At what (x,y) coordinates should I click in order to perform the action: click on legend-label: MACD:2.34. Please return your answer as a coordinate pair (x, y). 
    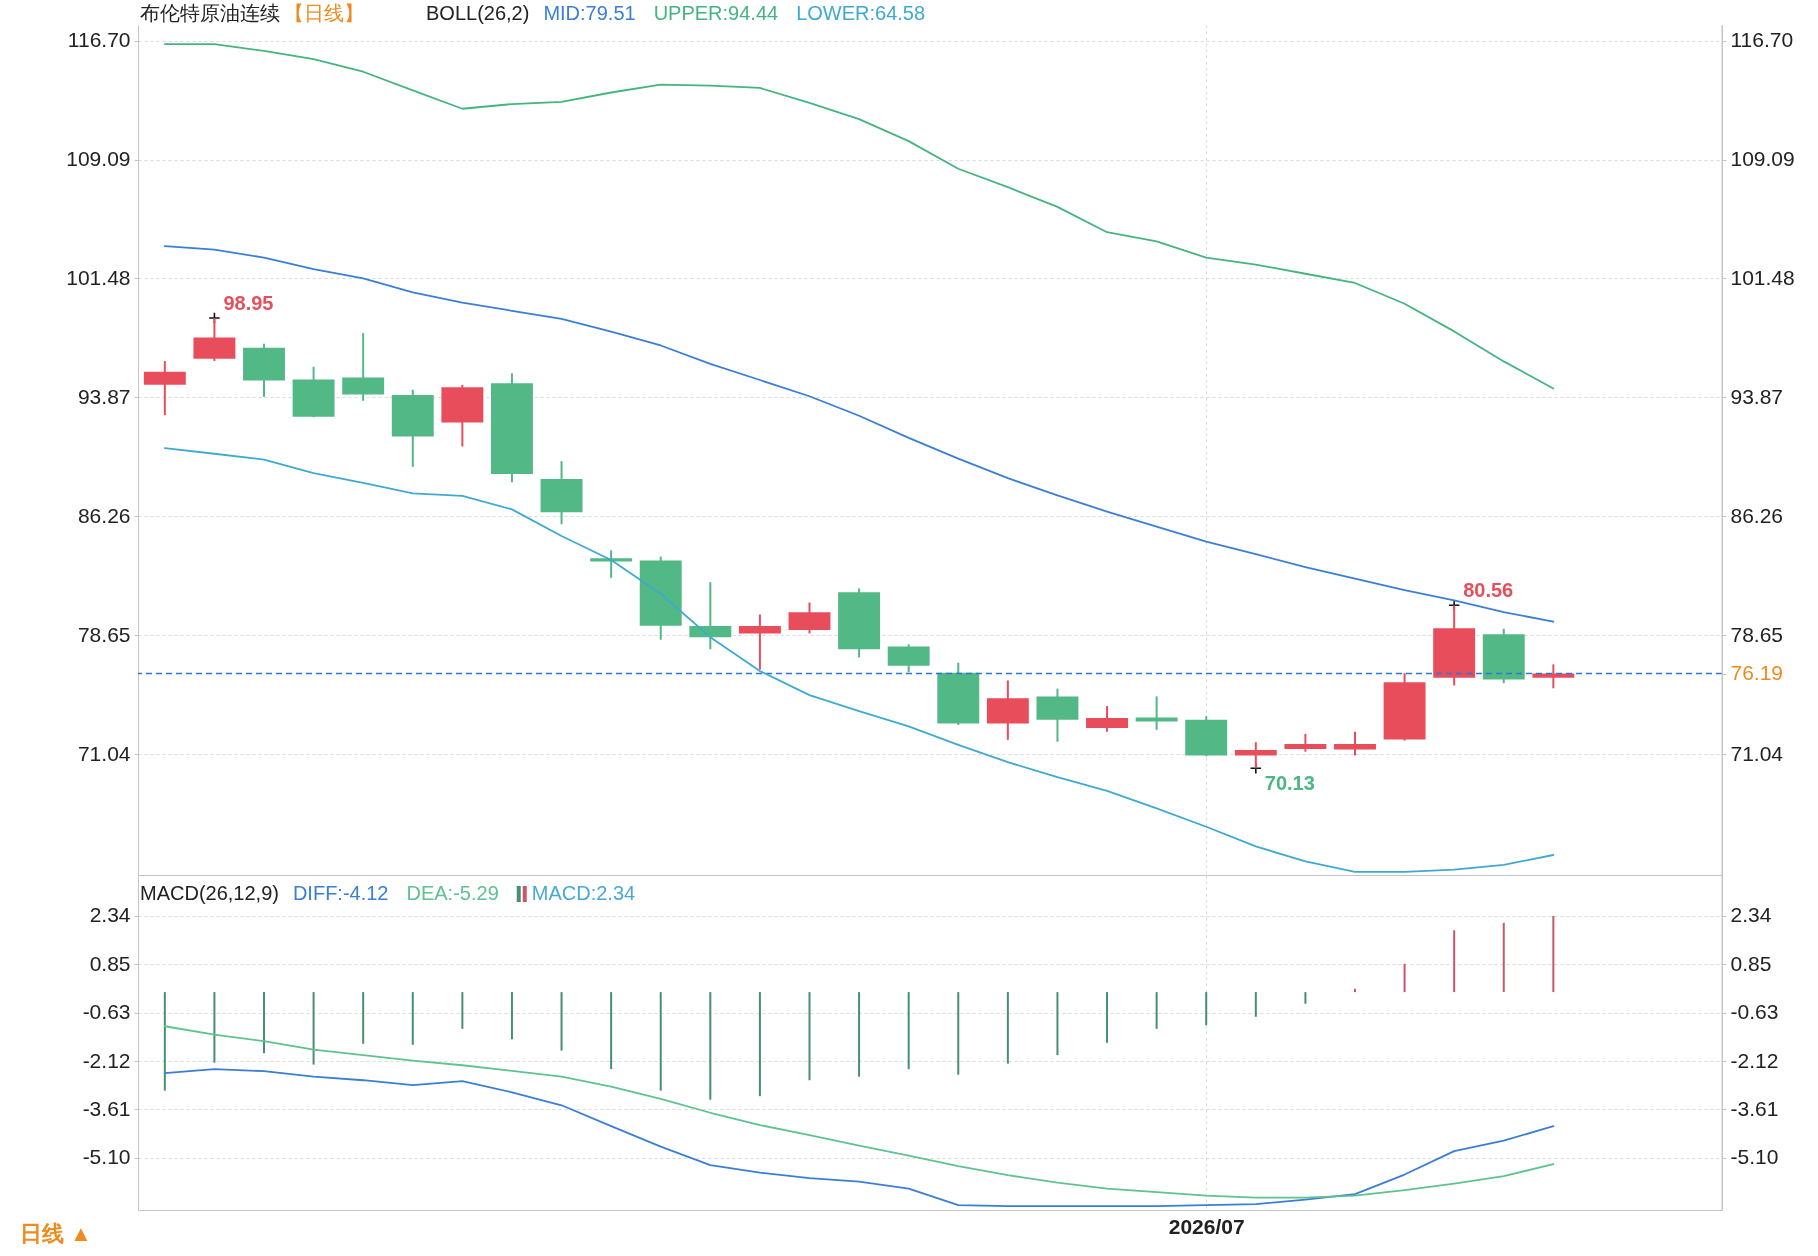
    Looking at the image, I should click on (583, 893).